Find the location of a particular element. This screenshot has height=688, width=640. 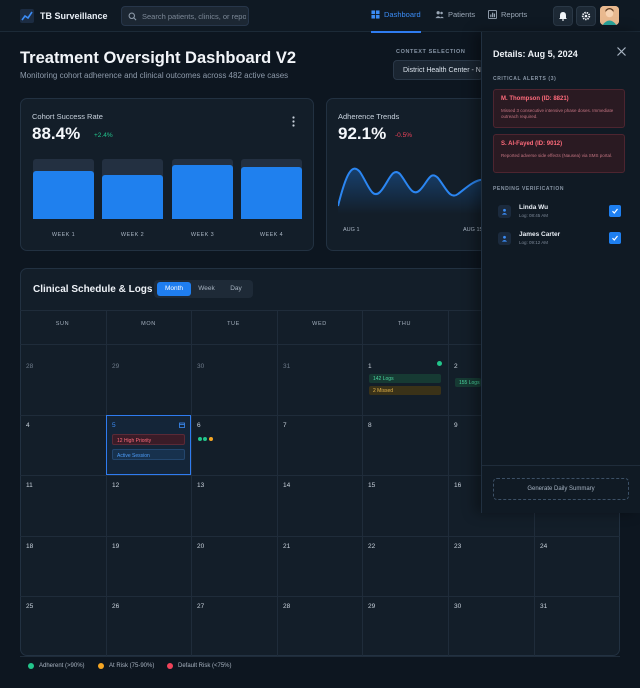

search-input is located at coordinates (194, 16).